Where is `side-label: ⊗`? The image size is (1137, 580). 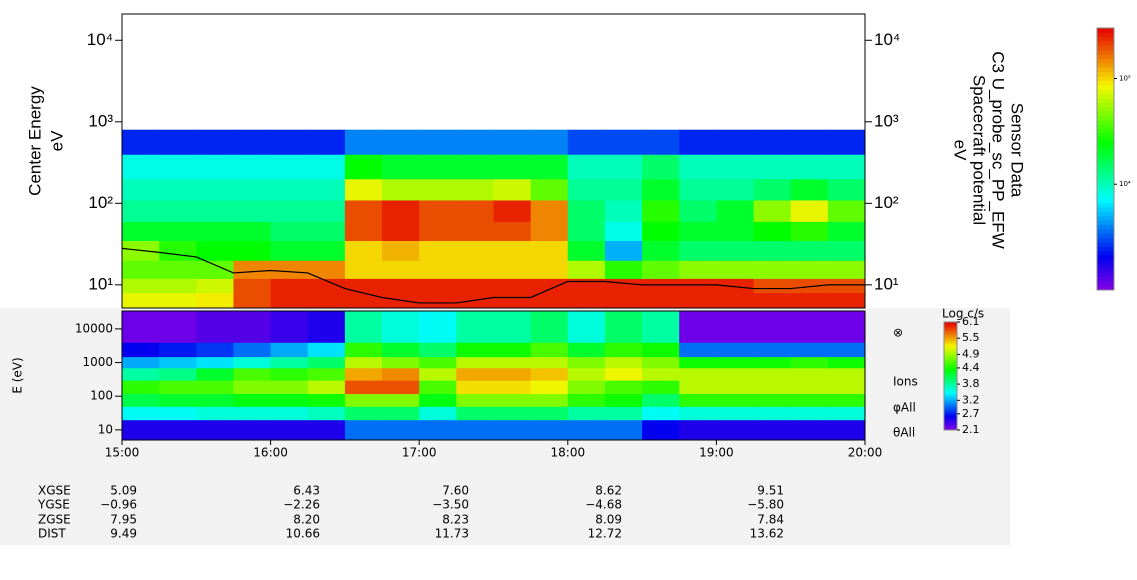
side-label: ⊗ is located at coordinates (898, 333).